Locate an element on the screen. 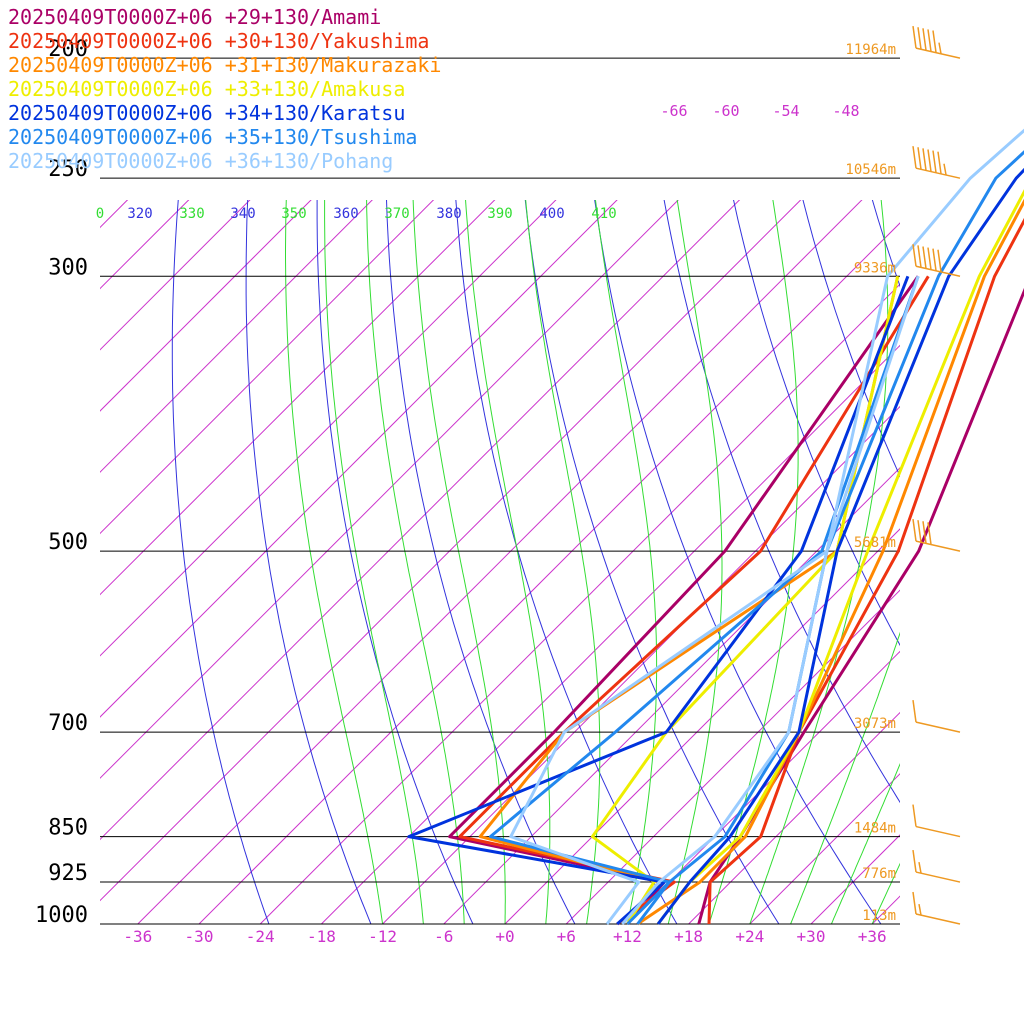 The width and height of the screenshot is (1024, 1024). isotherm-label: -48 is located at coordinates (845, 111).